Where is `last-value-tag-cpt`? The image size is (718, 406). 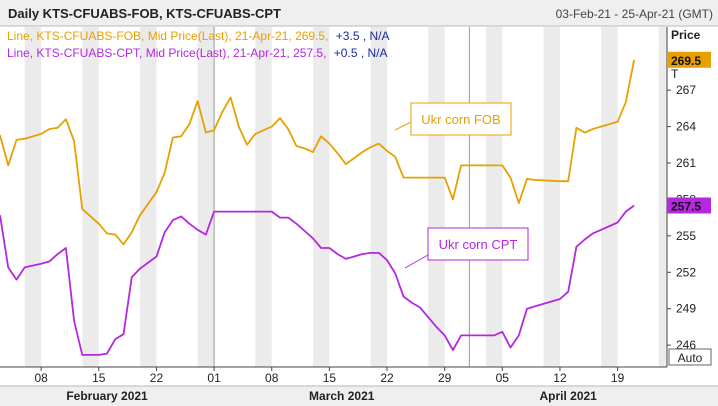 last-value-tag-cpt is located at coordinates (689, 205).